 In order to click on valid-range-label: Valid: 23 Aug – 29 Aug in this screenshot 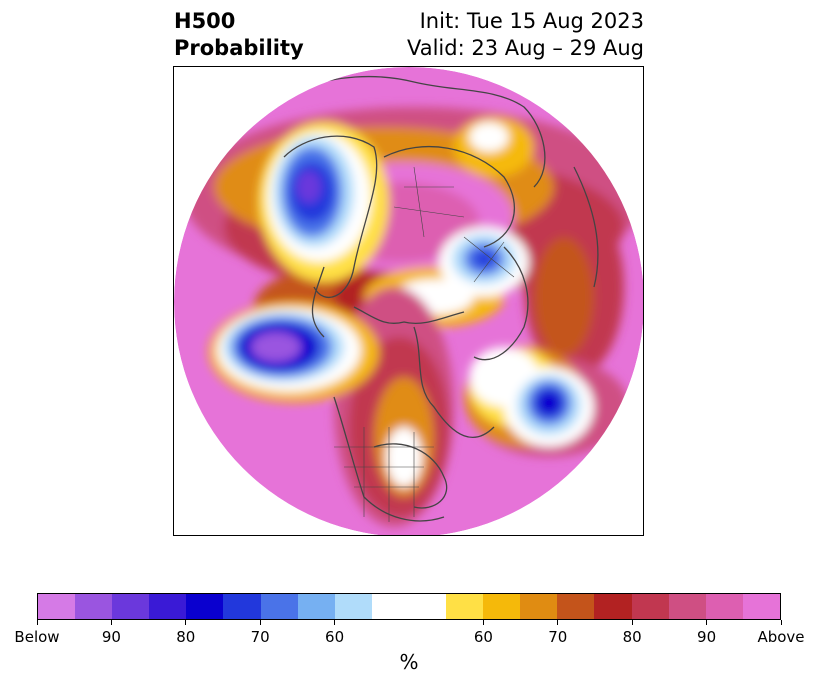, I will do `click(525, 48)`.